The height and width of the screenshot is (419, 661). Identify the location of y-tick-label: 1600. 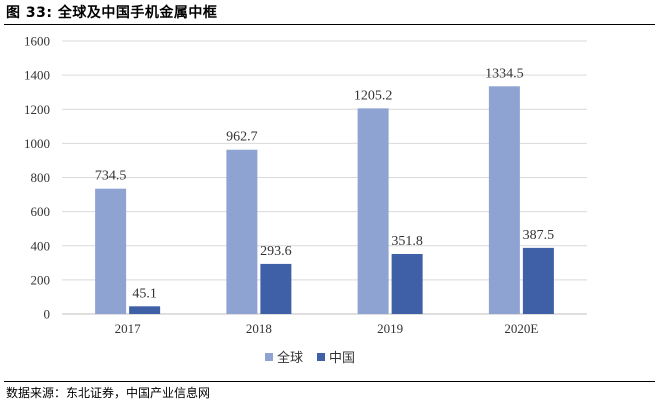
(37, 41).